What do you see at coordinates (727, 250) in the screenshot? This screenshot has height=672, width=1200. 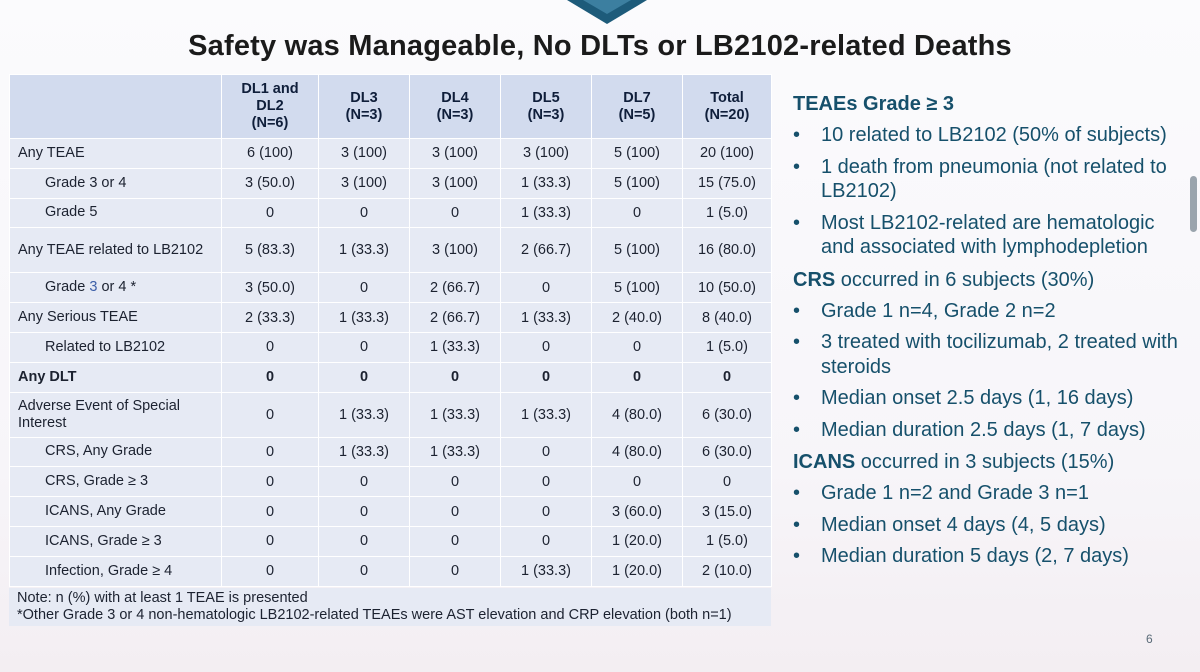 I see `table-cell: 16 (80.0)` at bounding box center [727, 250].